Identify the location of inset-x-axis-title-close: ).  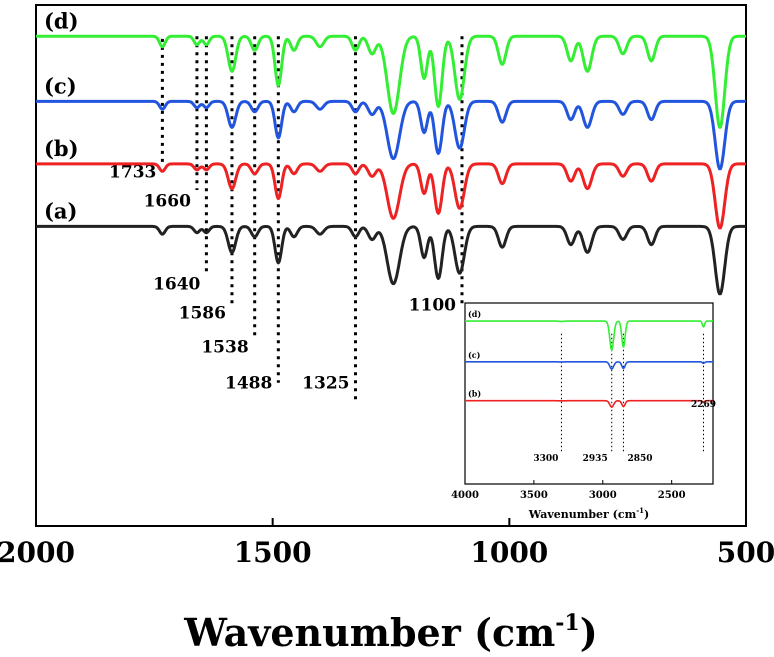
(646, 514).